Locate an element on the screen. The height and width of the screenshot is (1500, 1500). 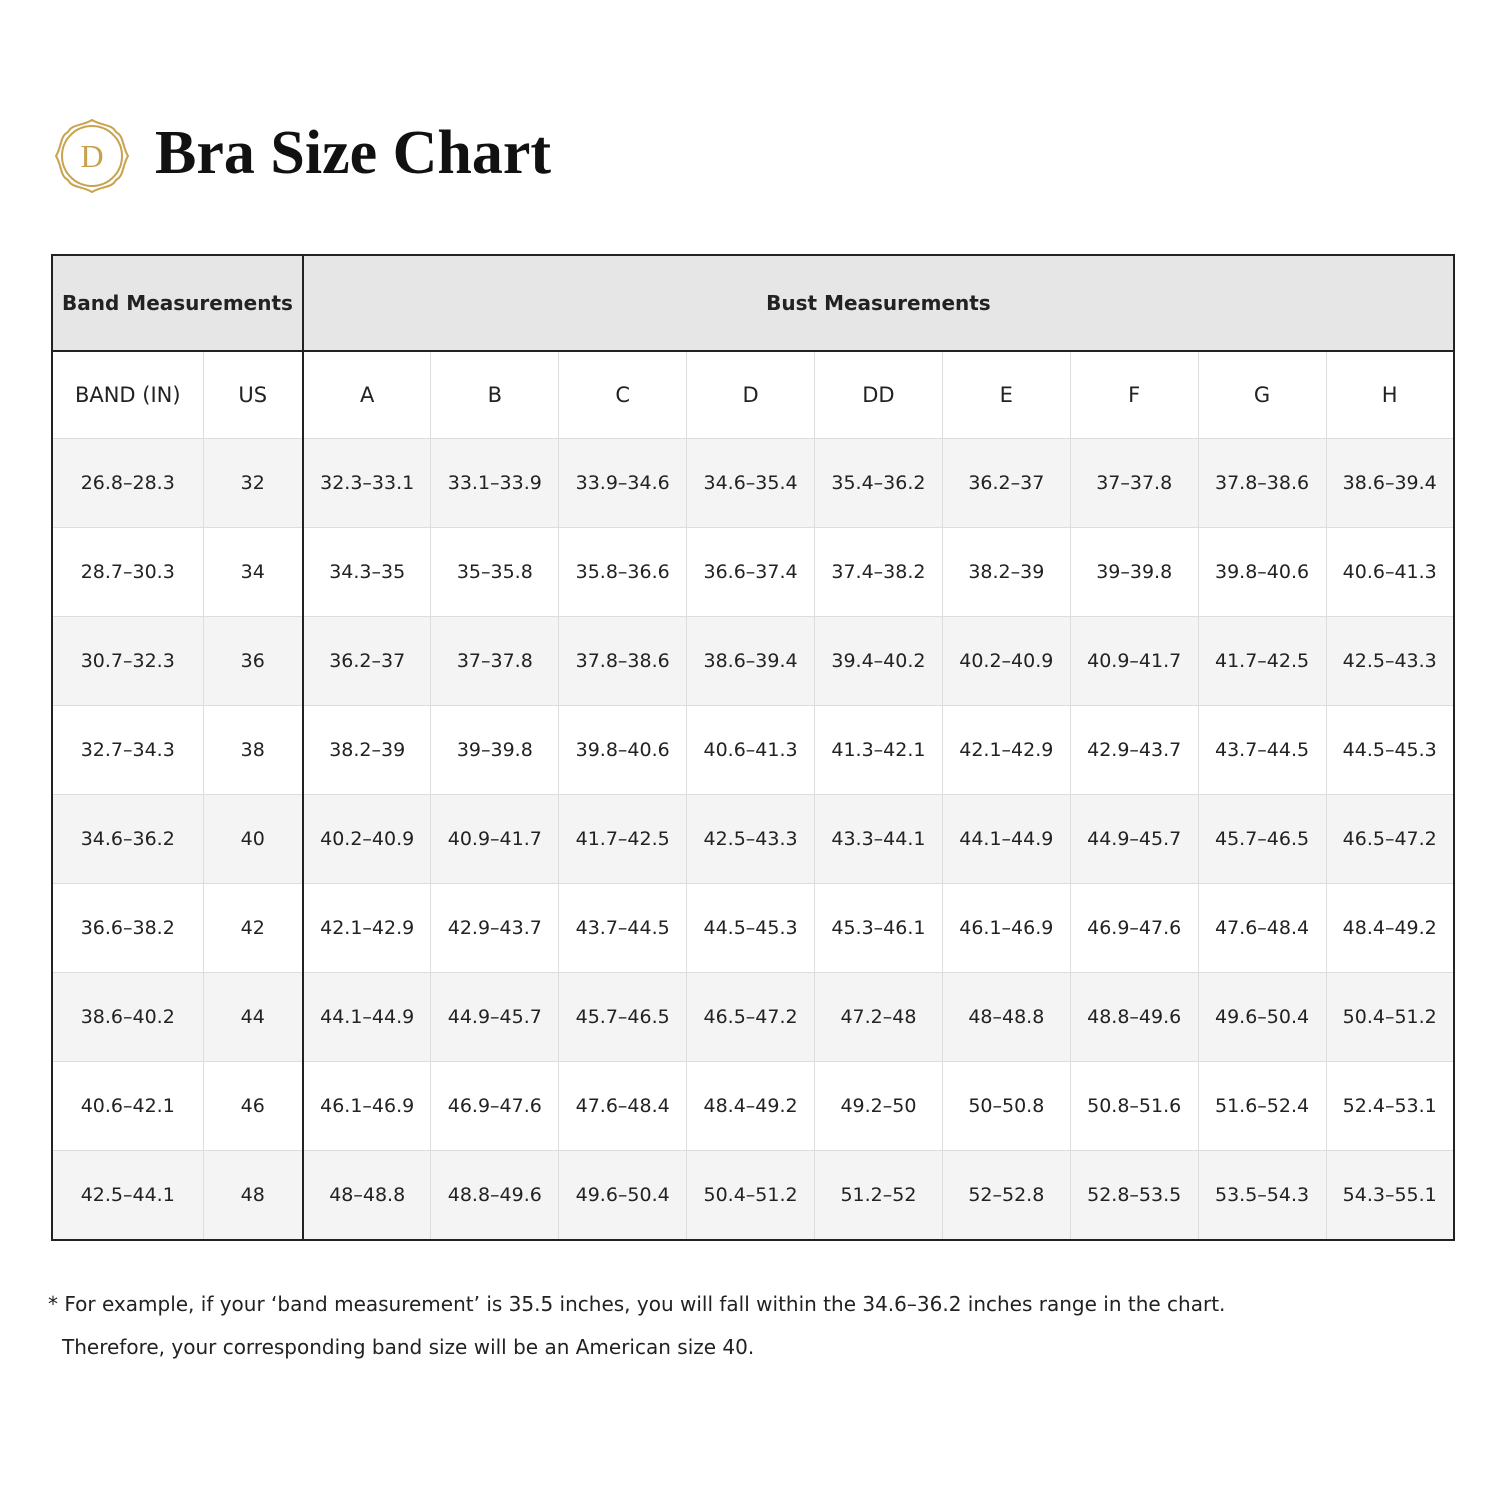
table-cell: 38 is located at coordinates (253, 750).